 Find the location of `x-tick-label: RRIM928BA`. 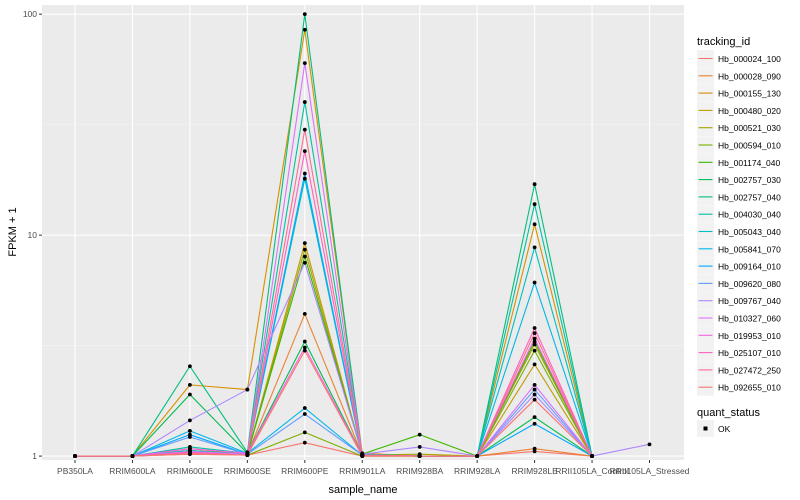

x-tick-label: RRIM928BA is located at coordinates (420, 471).